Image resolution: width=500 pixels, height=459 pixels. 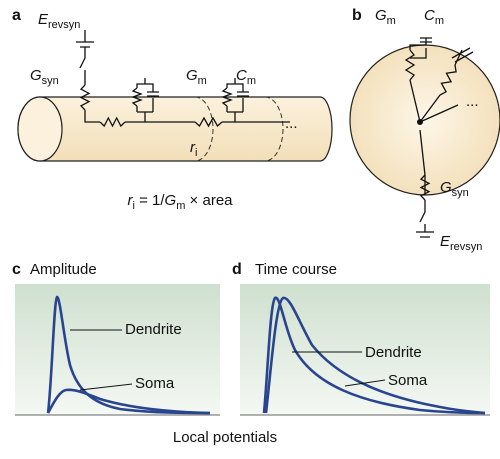 I want to click on capacitor, so click(x=462, y=55).